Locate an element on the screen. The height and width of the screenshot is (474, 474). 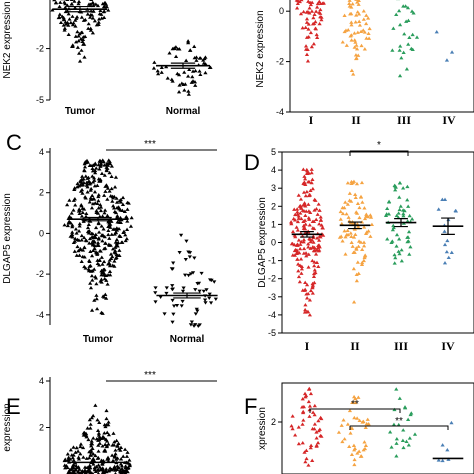
y-axis-label: expression is located at coordinates (7, 427).